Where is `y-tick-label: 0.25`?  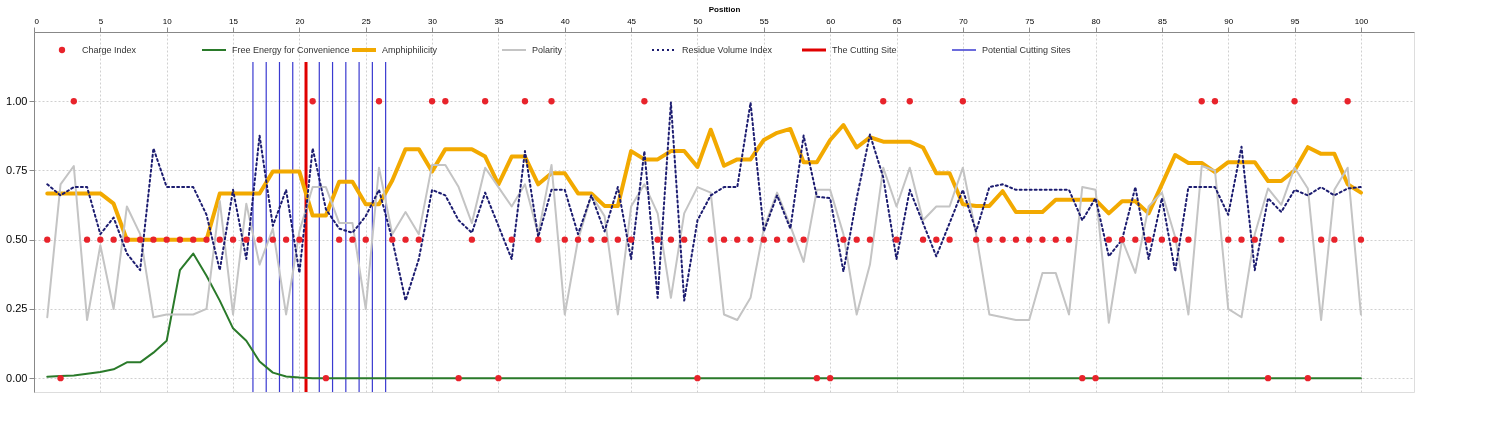
y-tick-label: 0.25 is located at coordinates (17, 308).